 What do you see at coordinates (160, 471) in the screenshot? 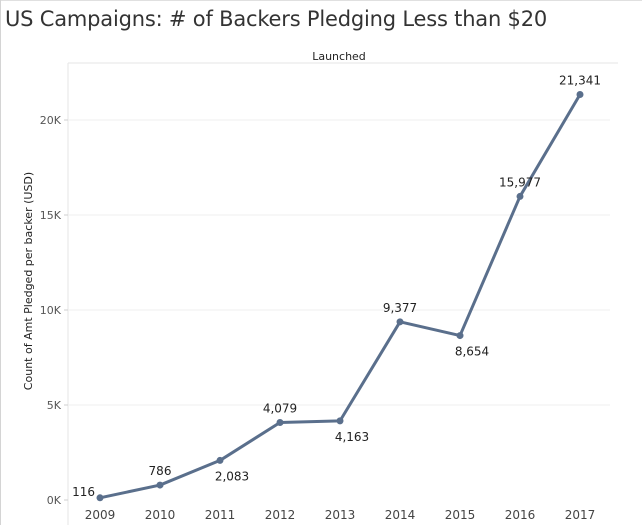
I see `data-label: 786` at bounding box center [160, 471].